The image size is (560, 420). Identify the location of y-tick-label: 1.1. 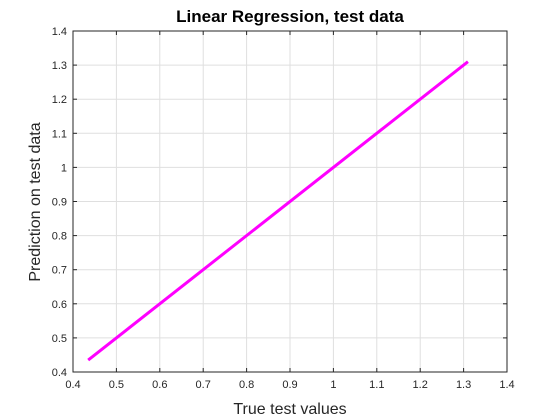
(59, 134).